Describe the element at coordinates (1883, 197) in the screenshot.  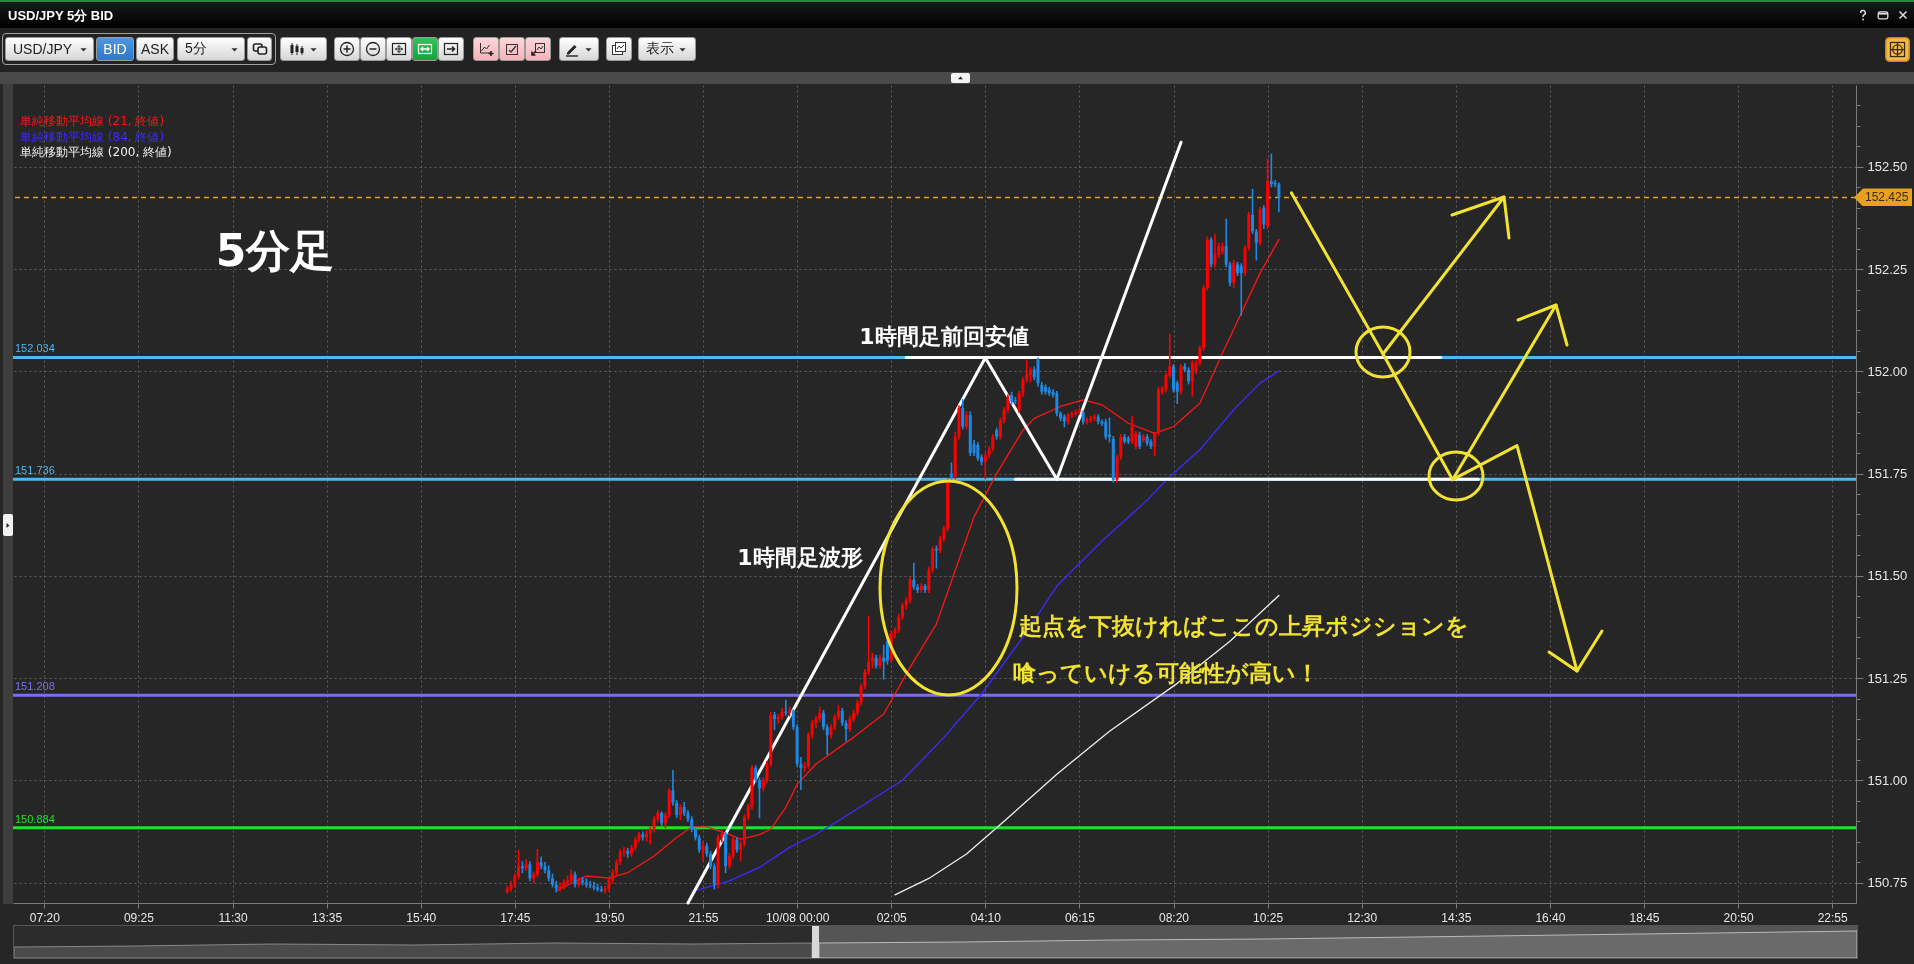
I see `price-tag: 152.425` at that location.